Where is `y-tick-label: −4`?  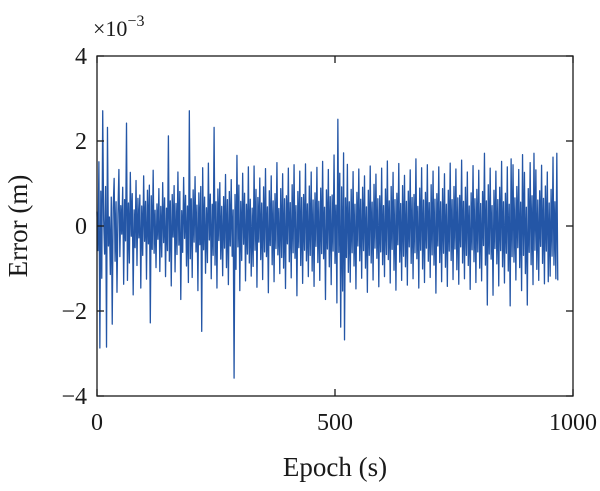
y-tick-label: −4 is located at coordinates (74, 397).